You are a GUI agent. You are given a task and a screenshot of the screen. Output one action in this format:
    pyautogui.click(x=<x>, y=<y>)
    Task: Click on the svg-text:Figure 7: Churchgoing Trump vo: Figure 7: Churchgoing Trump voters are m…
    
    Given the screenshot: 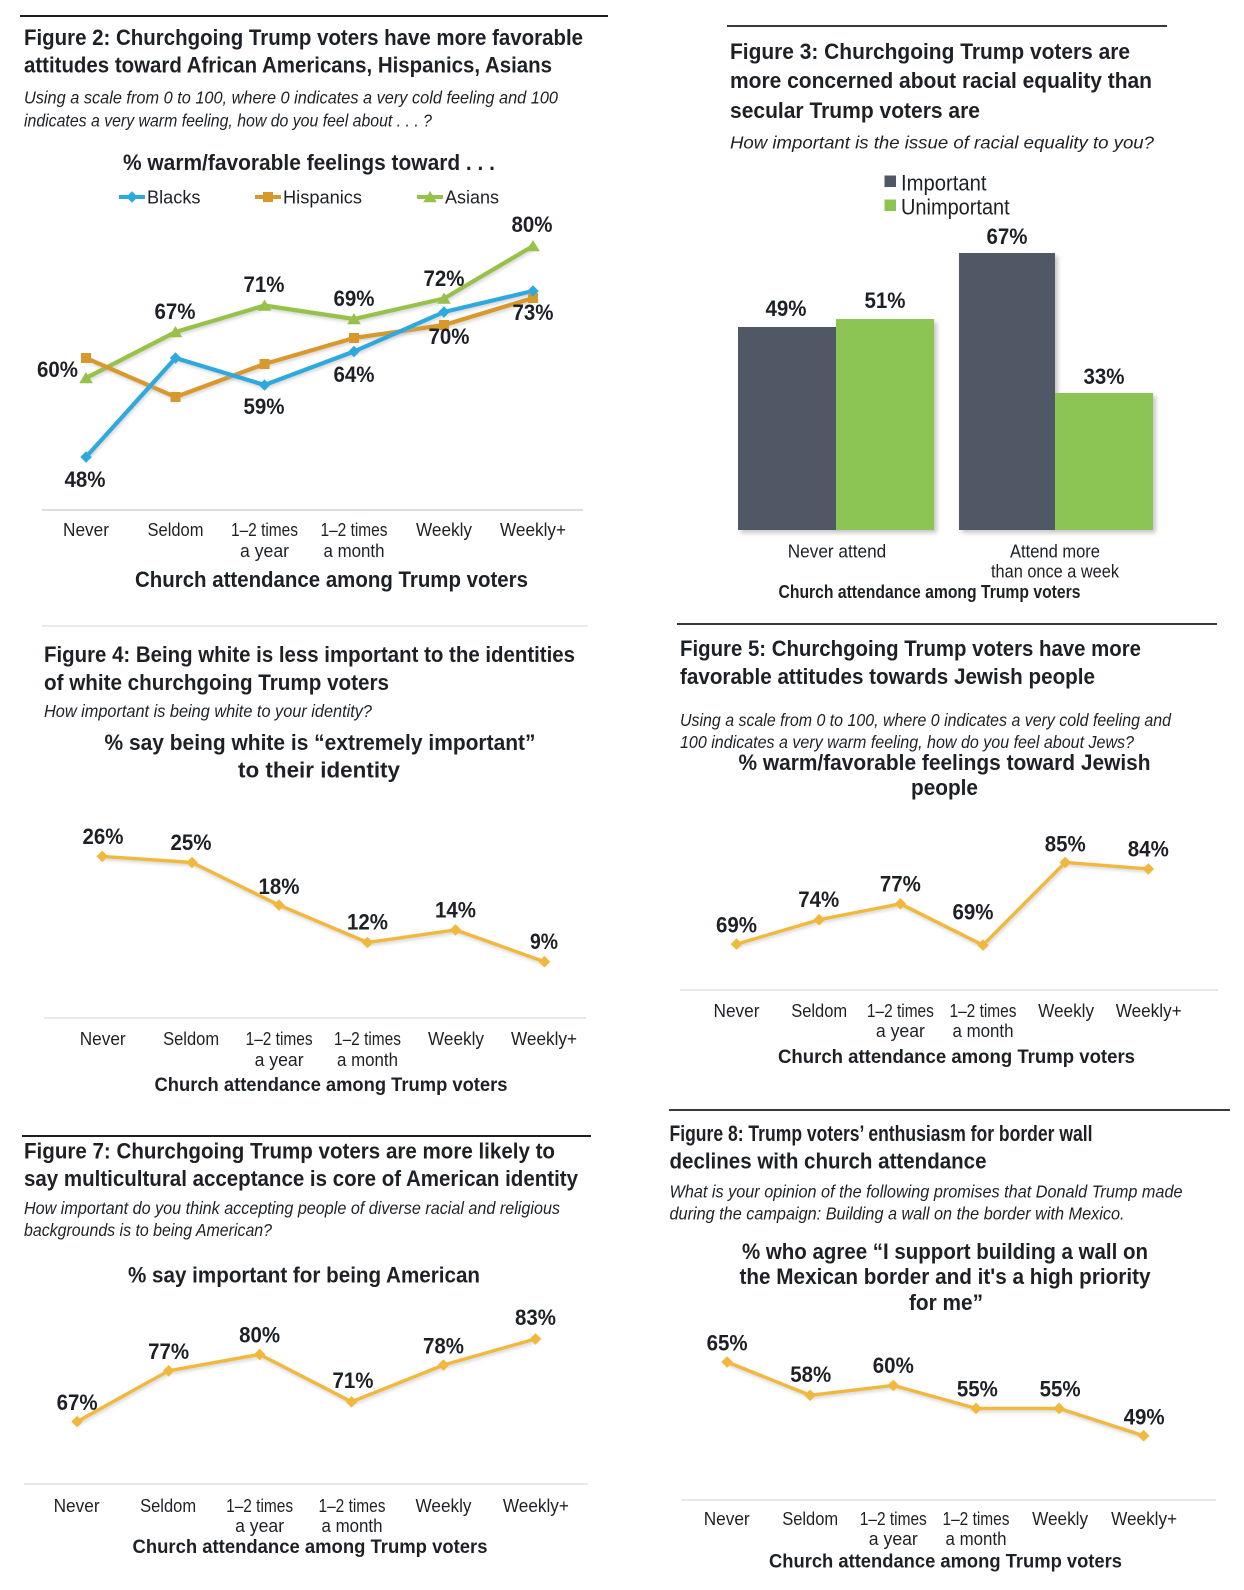 What is the action you would take?
    pyautogui.click(x=289, y=1151)
    